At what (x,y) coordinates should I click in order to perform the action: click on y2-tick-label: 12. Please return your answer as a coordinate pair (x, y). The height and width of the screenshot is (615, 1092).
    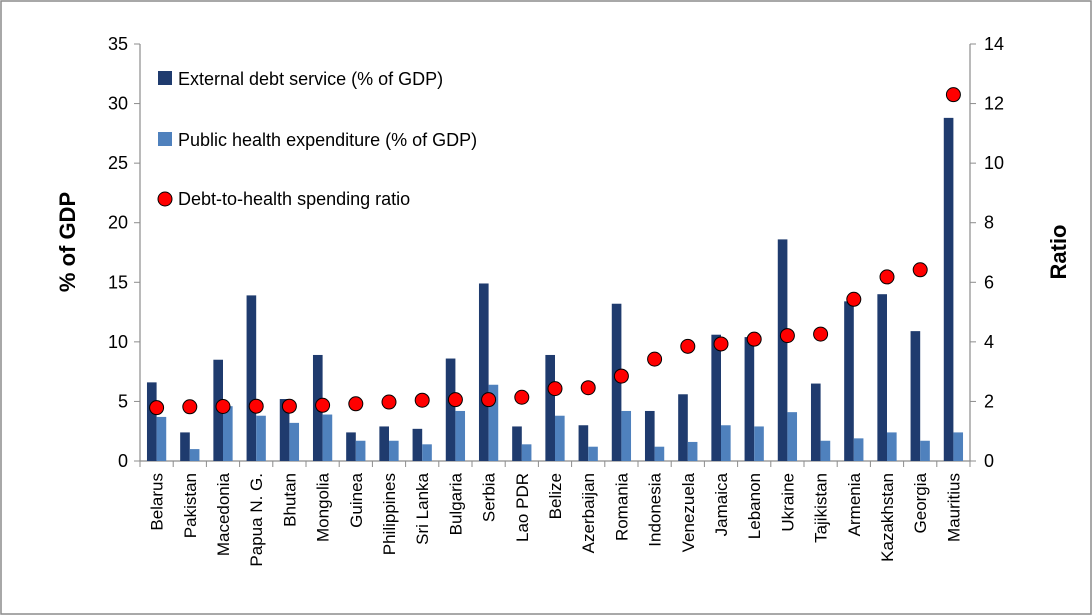
    Looking at the image, I should click on (994, 104).